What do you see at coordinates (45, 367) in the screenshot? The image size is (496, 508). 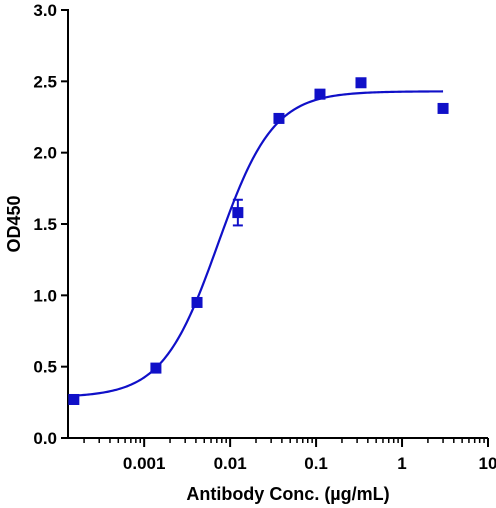 I see `y-tick-label: 0.5` at bounding box center [45, 367].